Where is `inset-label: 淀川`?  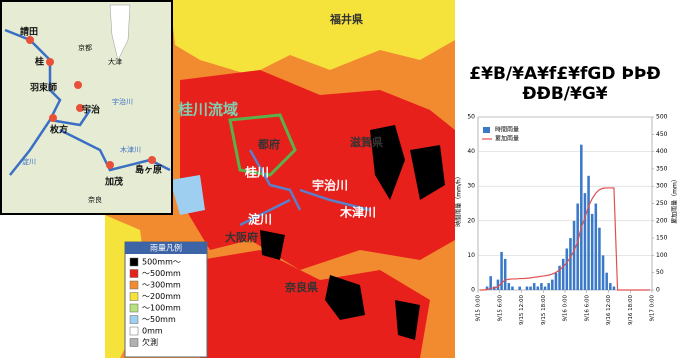
inset-label: 淀川 is located at coordinates (29, 161).